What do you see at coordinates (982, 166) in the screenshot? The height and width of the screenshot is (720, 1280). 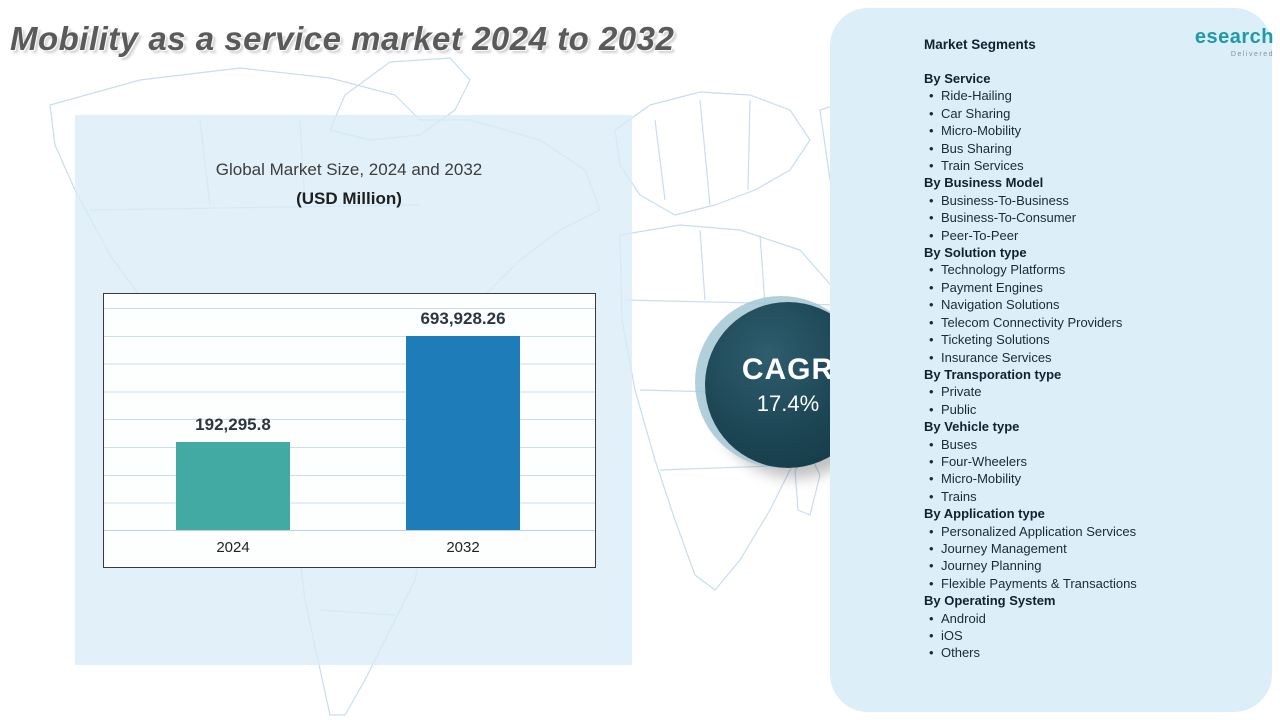 I see `segment-item-label: Train Services` at bounding box center [982, 166].